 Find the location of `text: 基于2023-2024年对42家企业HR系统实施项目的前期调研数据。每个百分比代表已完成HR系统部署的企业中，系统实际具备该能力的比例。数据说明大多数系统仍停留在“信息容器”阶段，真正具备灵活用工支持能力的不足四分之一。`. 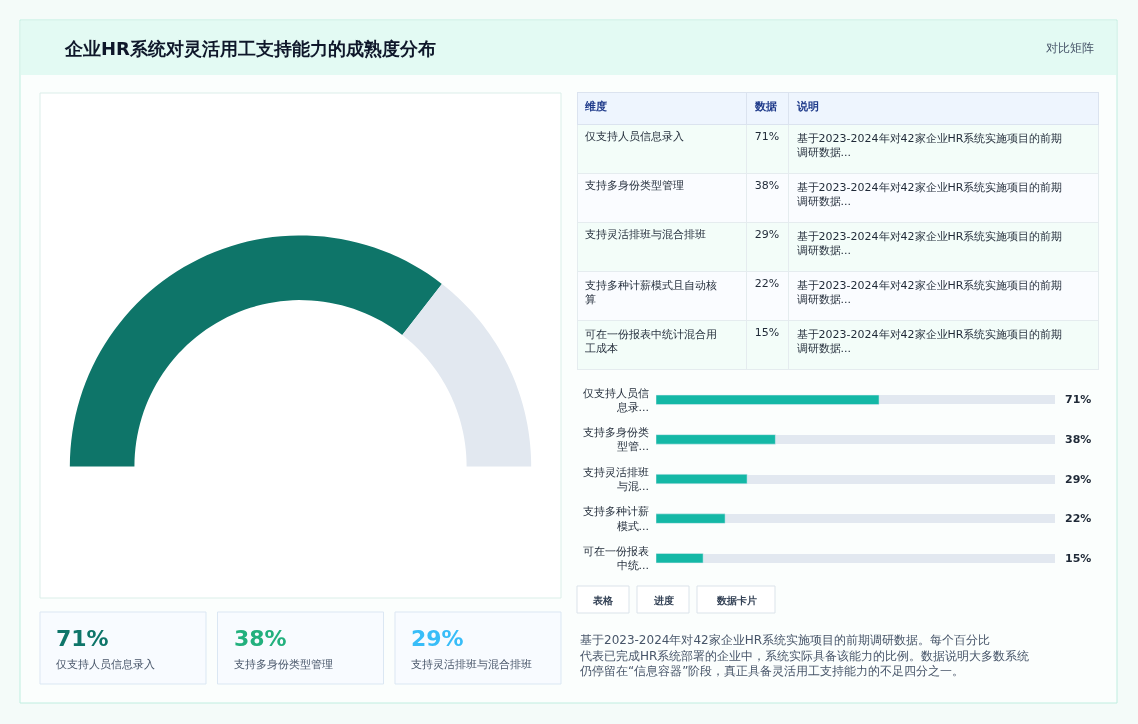

text: 基于2023-2024年对42家企业HR系统实施项目的前期调研数据。每个百分比代表已完成HR系统部署的企业中，系统实际具备该能力的比例。数据说明大多数系统仍停留在“信息容器”阶段，真正具备灵活用工支持能力的不足四分之一。 is located at coordinates (804, 656).